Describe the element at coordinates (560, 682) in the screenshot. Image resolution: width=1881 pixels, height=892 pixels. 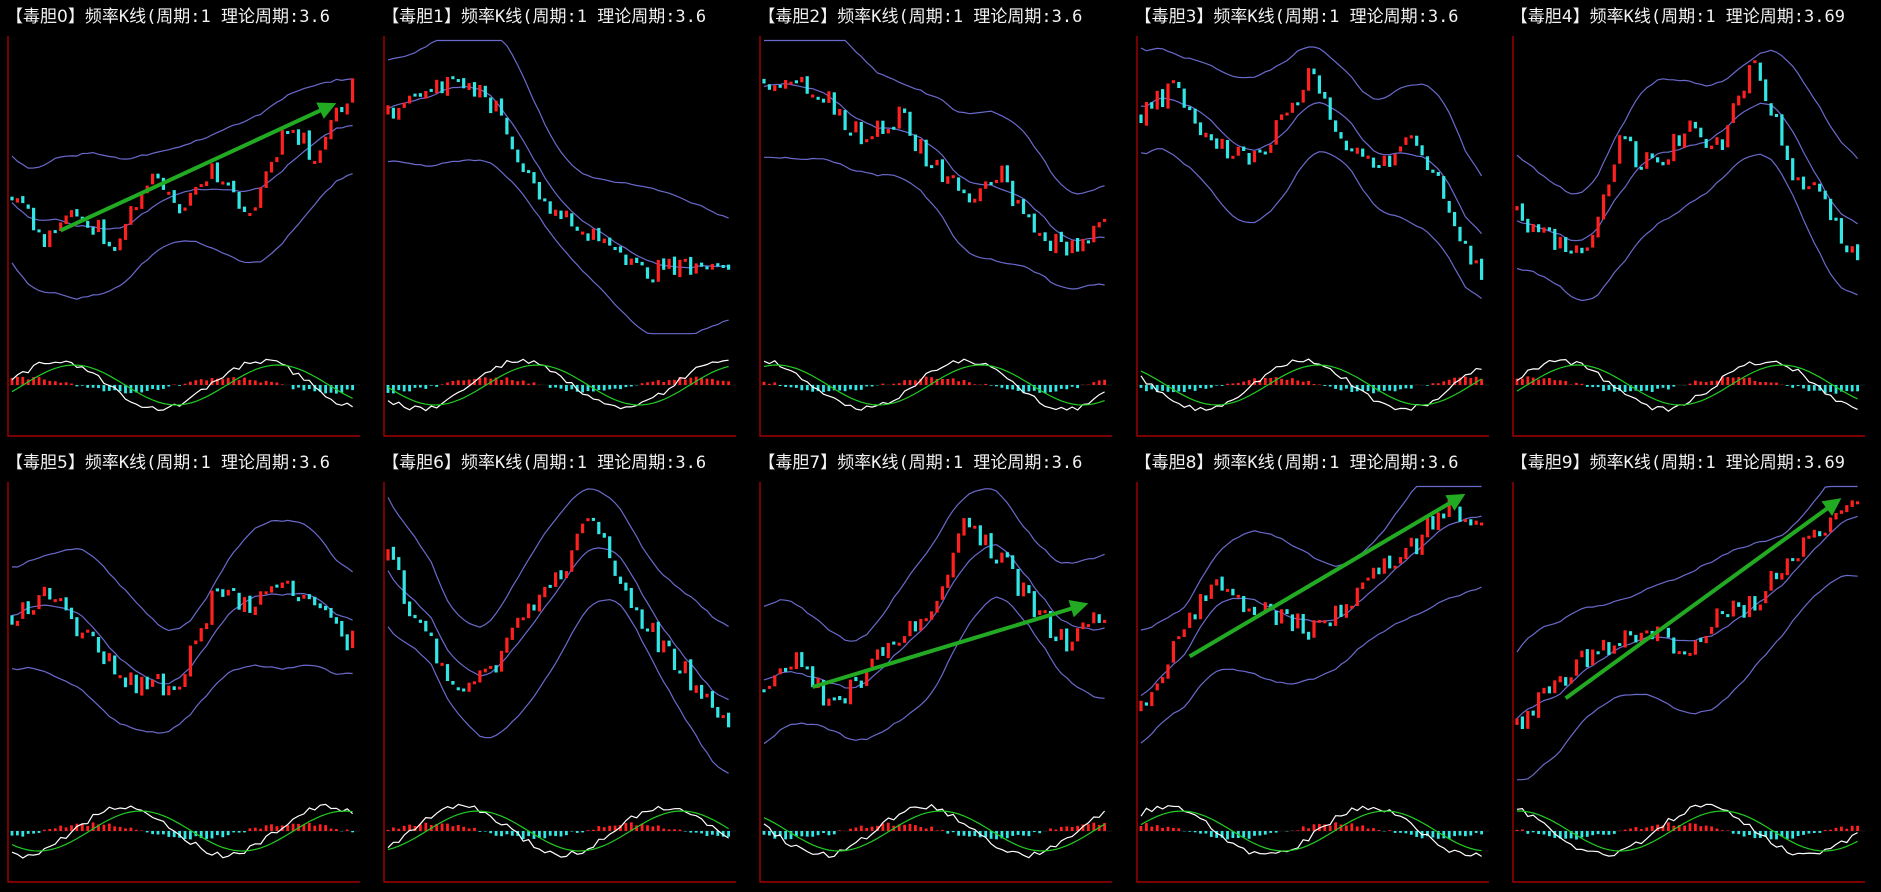
I see `panel-axis` at that location.